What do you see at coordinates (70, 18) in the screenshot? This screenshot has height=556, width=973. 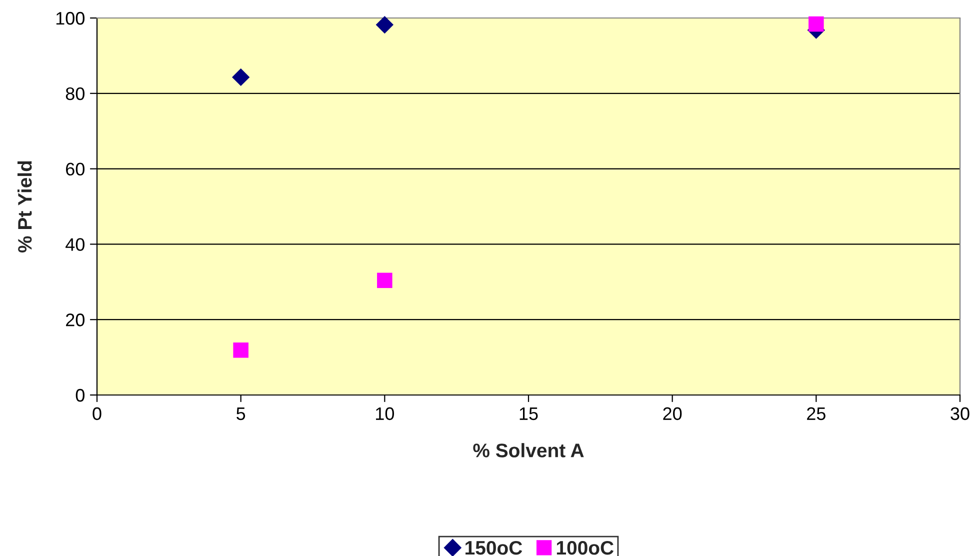 I see `y-tick-label: 100` at bounding box center [70, 18].